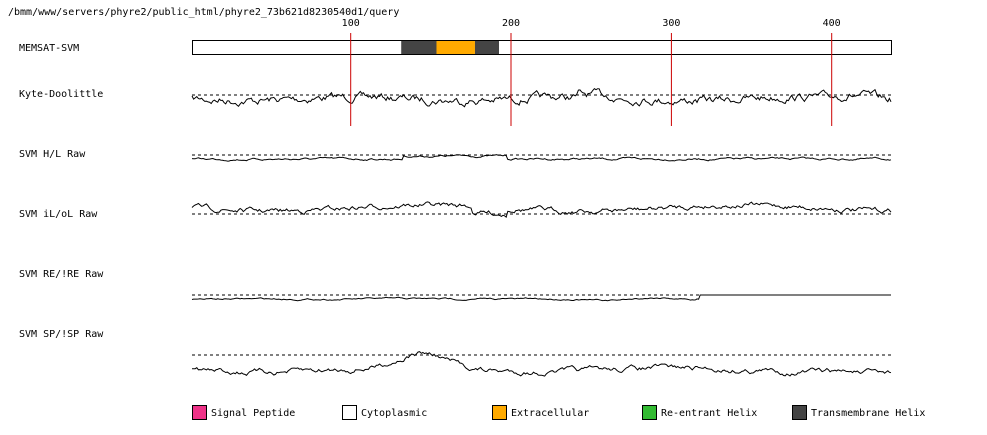 This screenshot has height=435, width=987. Describe the element at coordinates (709, 413) in the screenshot. I see `legend-label: Re-entrant Helix` at that location.